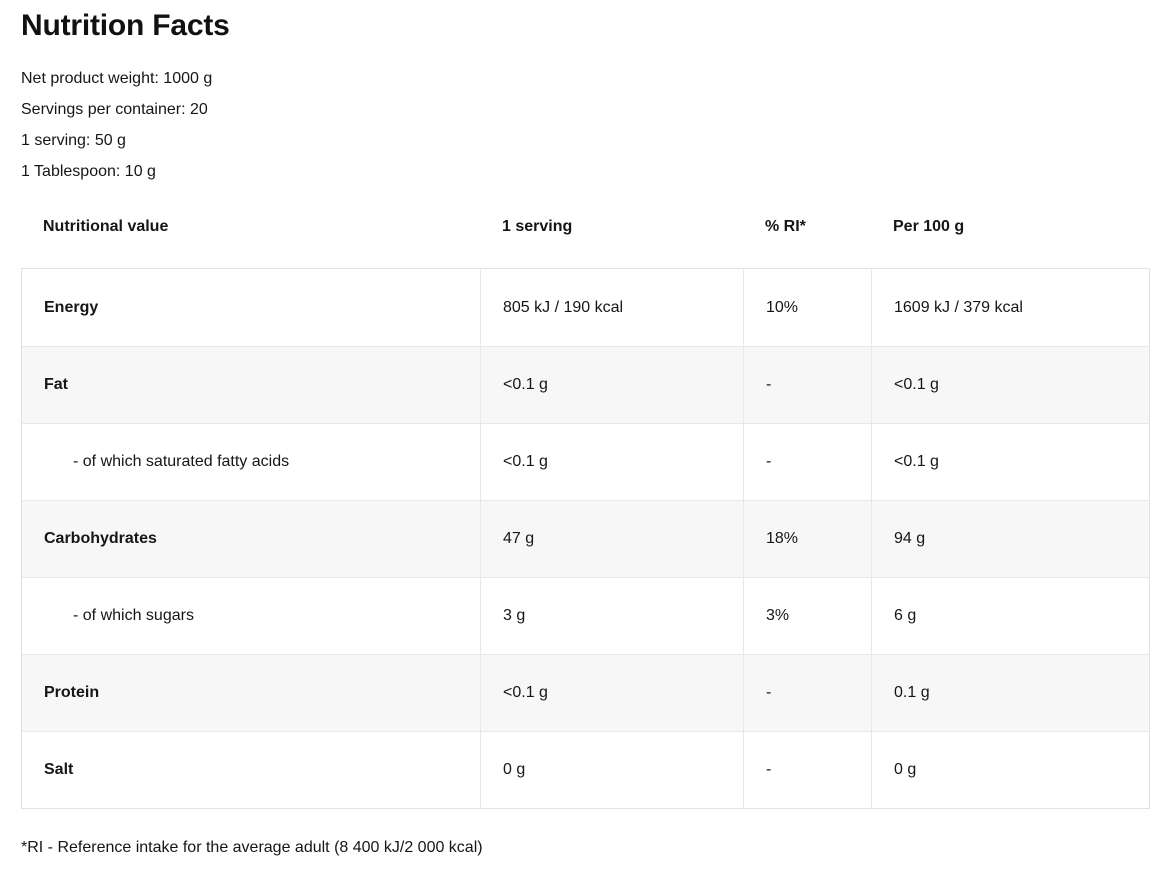 The image size is (1171, 870). What do you see at coordinates (1010, 616) in the screenshot?
I see `per-100g-value: 6 g` at bounding box center [1010, 616].